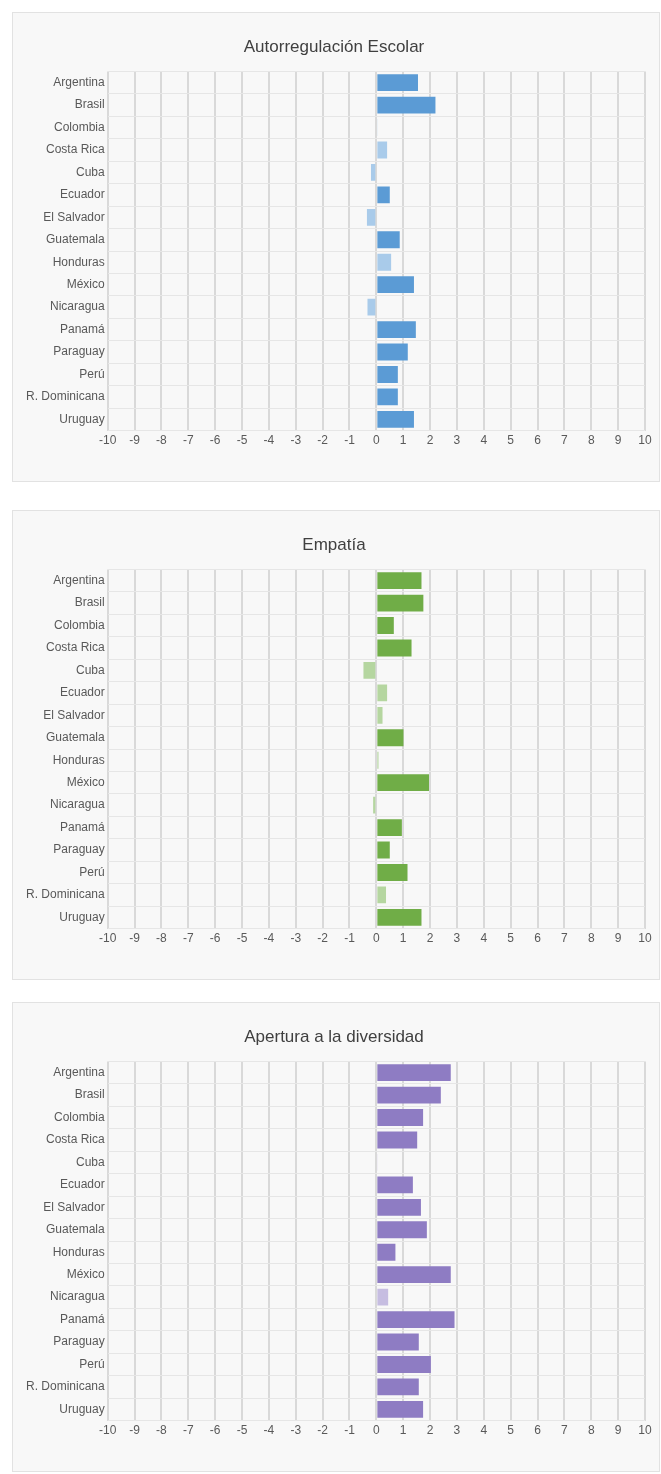 The image size is (661, 1474). What do you see at coordinates (188, 1430) in the screenshot?
I see `x-tick-label: -7` at bounding box center [188, 1430].